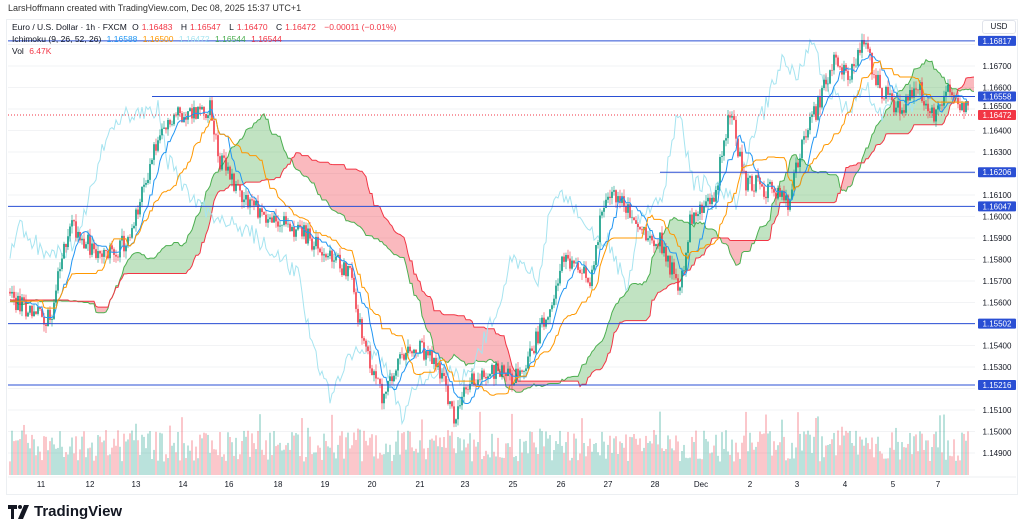 Image resolution: width=1024 pixels, height=532 pixels. I want to click on time-axis-tick: 26, so click(561, 484).